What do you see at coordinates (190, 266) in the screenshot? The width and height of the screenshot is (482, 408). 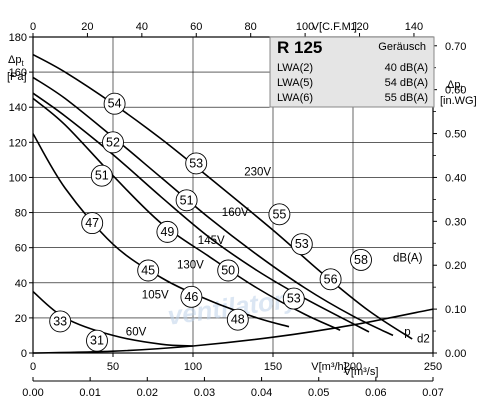 I see `curve-label: 130V` at bounding box center [190, 266].